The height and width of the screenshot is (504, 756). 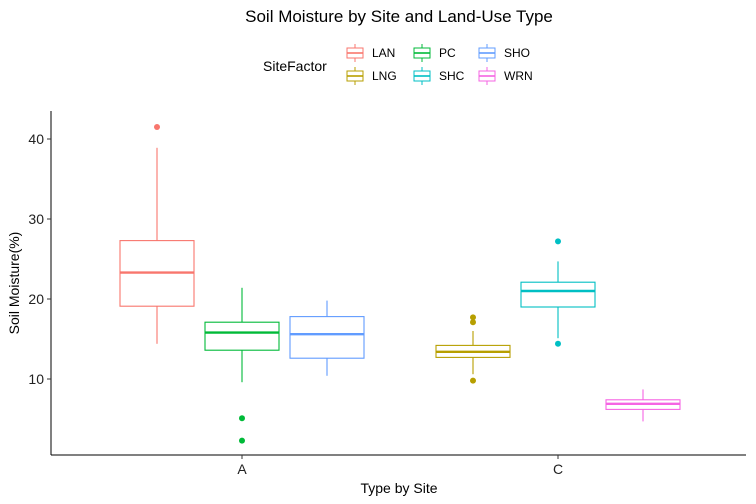 I want to click on y-tick-label: 40, so click(x=36, y=139).